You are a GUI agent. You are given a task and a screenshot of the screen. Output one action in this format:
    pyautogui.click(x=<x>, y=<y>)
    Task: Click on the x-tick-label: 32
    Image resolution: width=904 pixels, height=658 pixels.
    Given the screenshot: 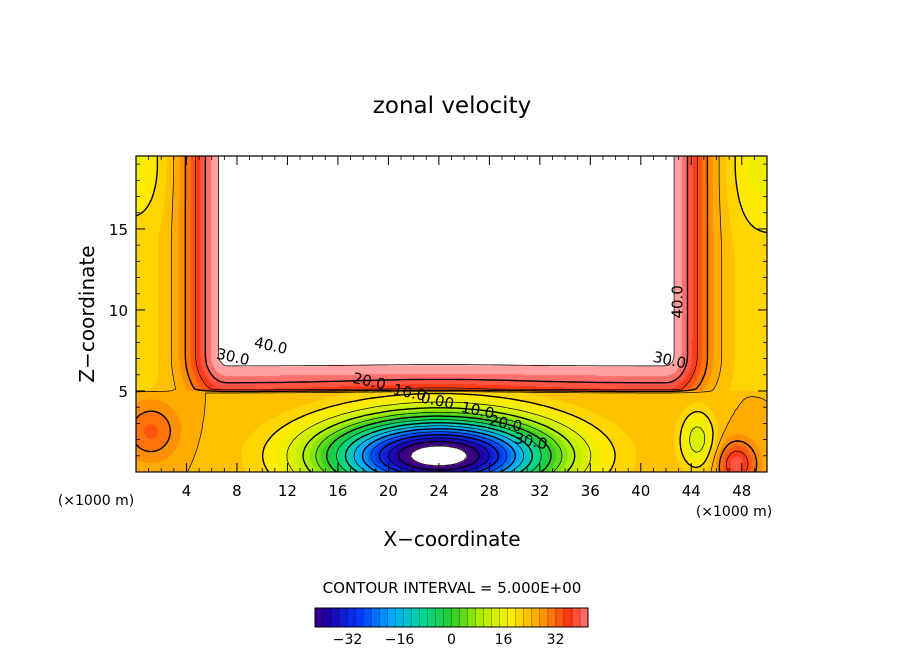 What is the action you would take?
    pyautogui.click(x=539, y=491)
    